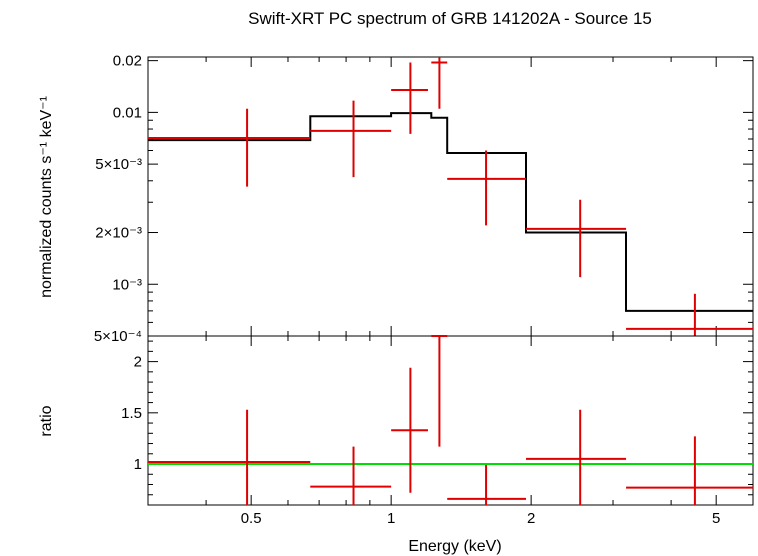  What do you see at coordinates (138, 362) in the screenshot?
I see `bottom-y-tick-label: 2` at bounding box center [138, 362].